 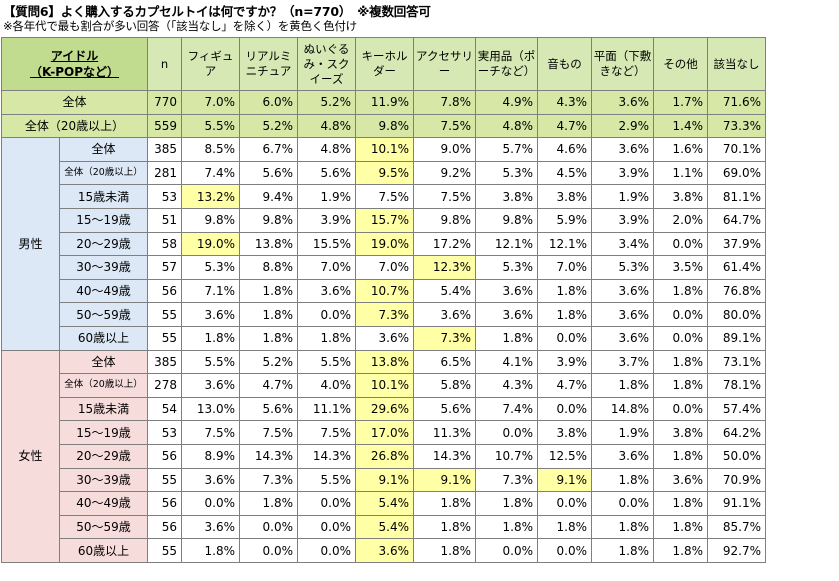 I want to click on highlight-value-cell: 26.8%, so click(x=384, y=456).